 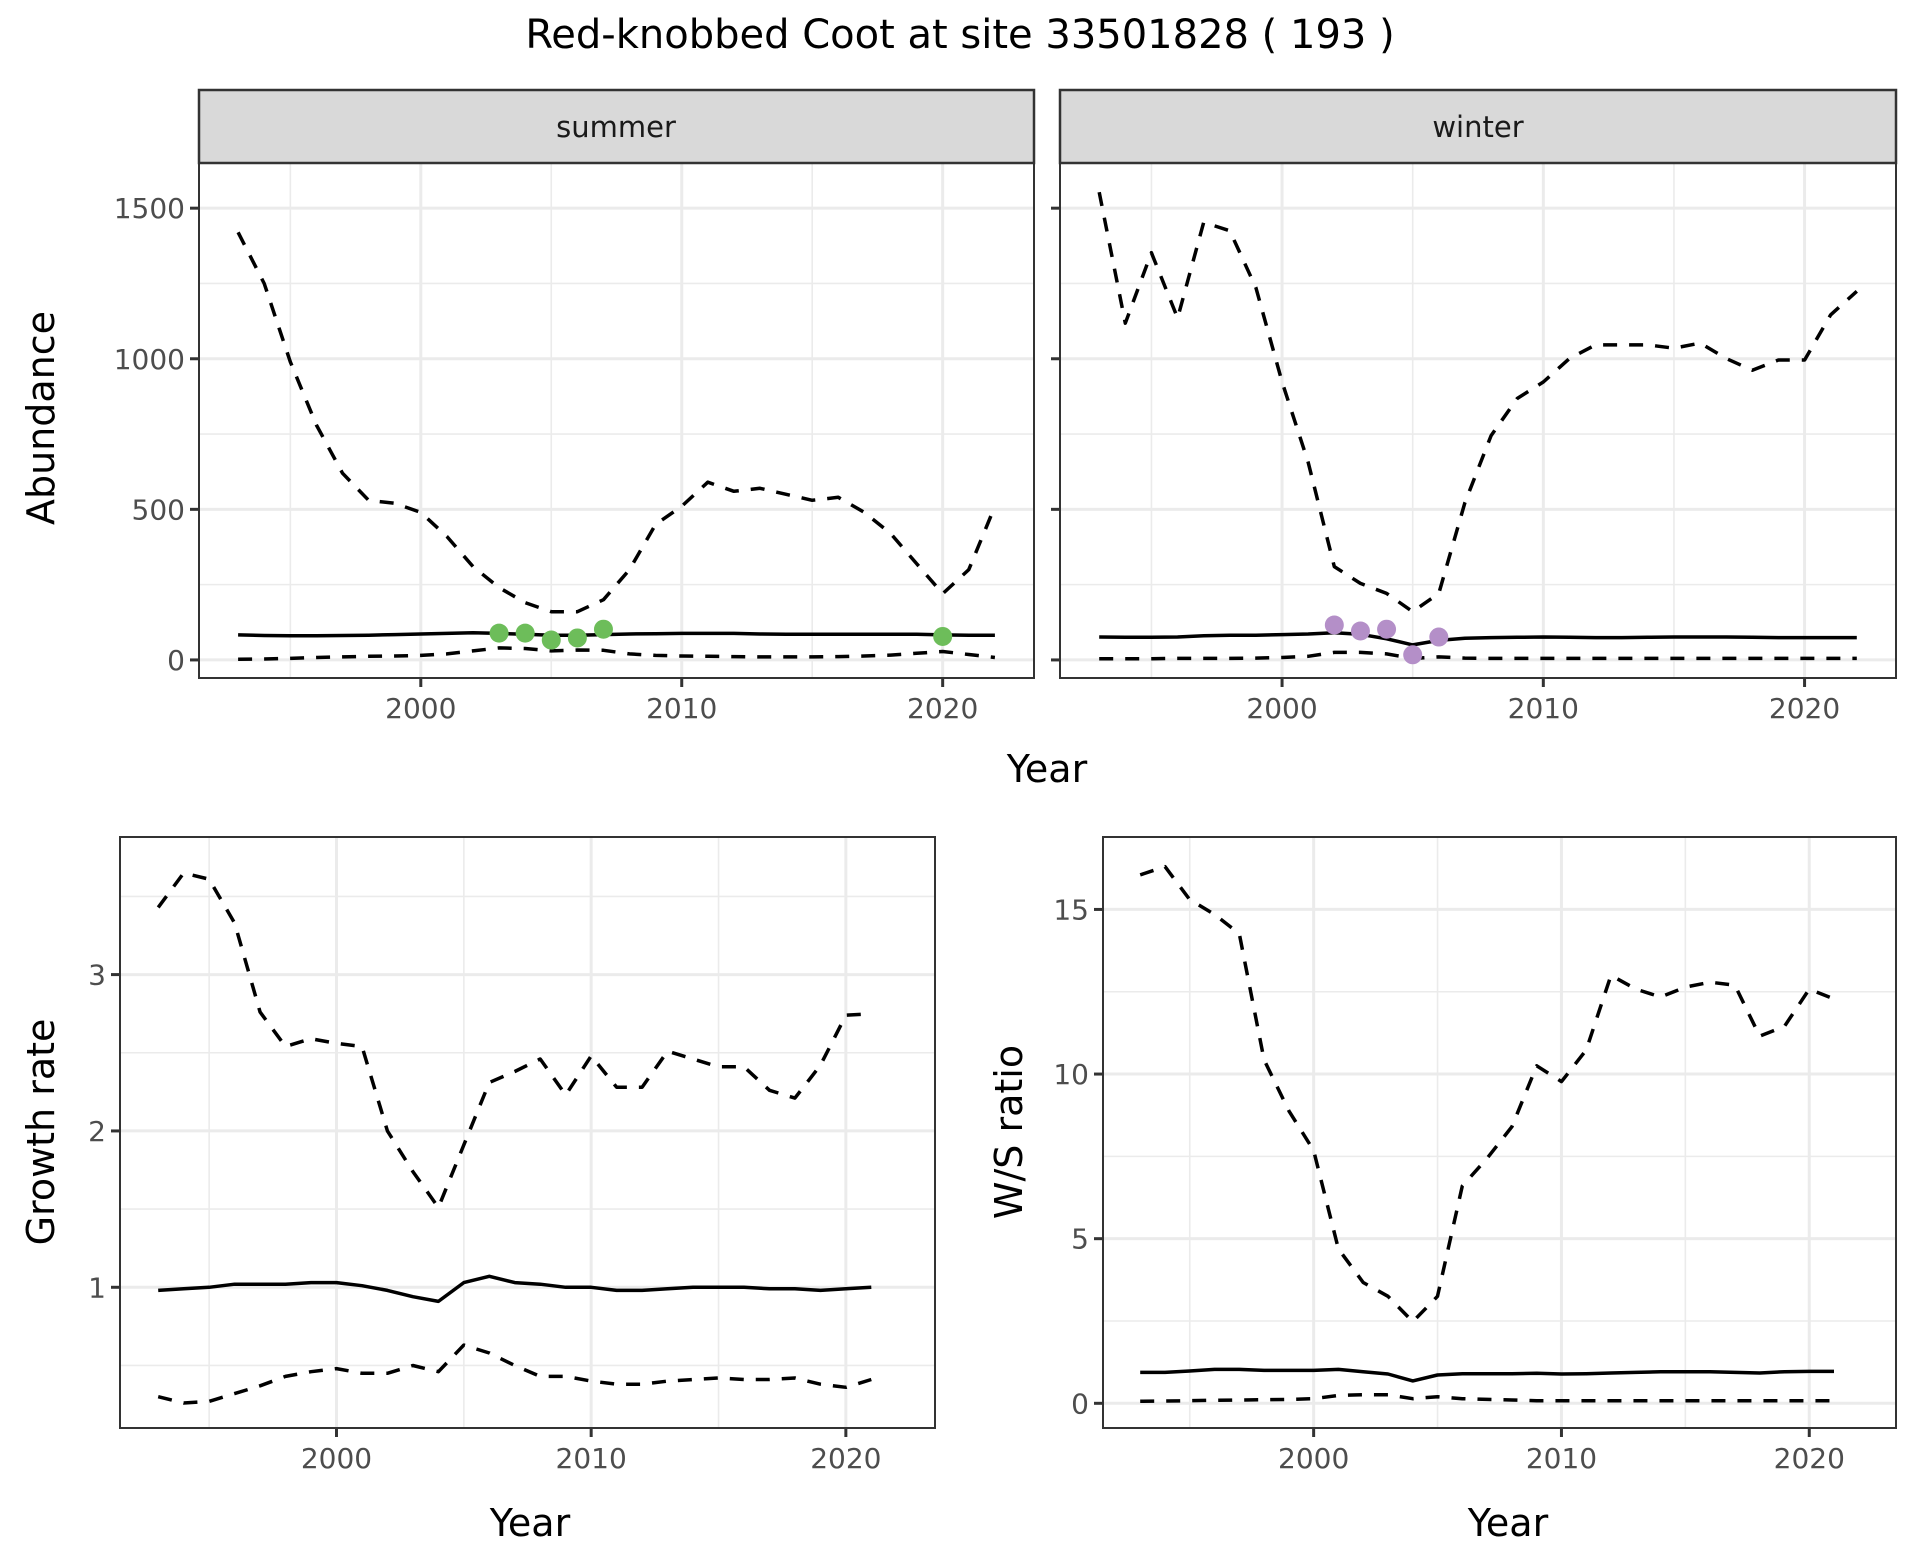 I want to click on strip-winter, so click(x=1478, y=126).